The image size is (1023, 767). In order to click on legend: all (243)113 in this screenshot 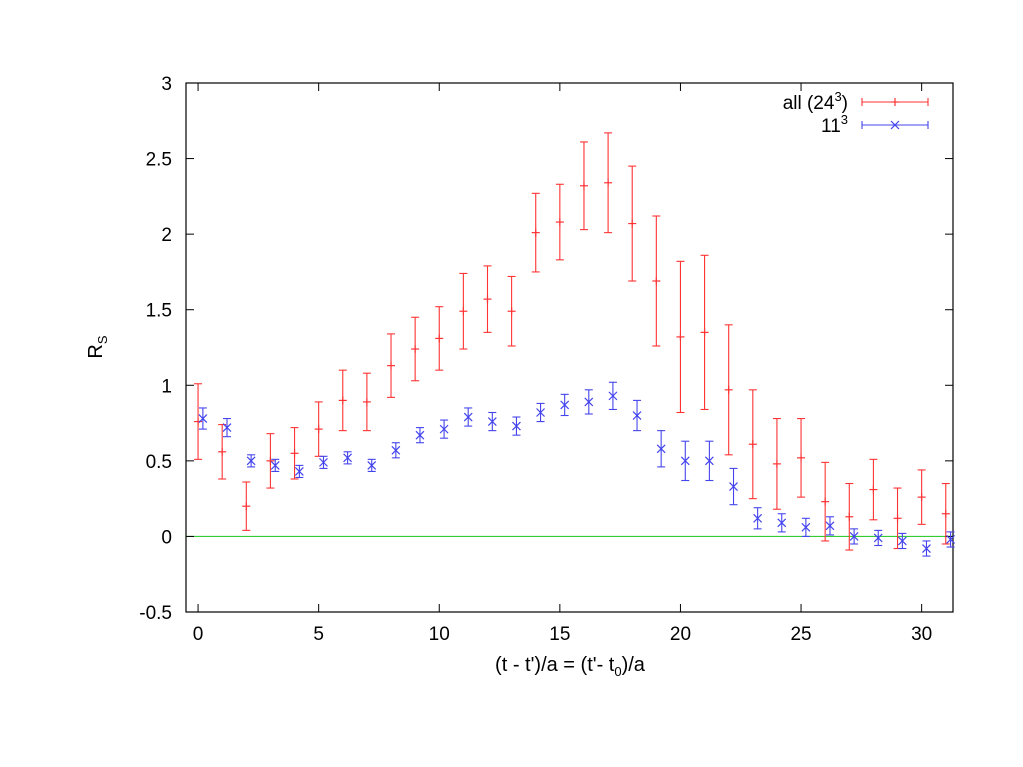, I will do `click(856, 113)`.